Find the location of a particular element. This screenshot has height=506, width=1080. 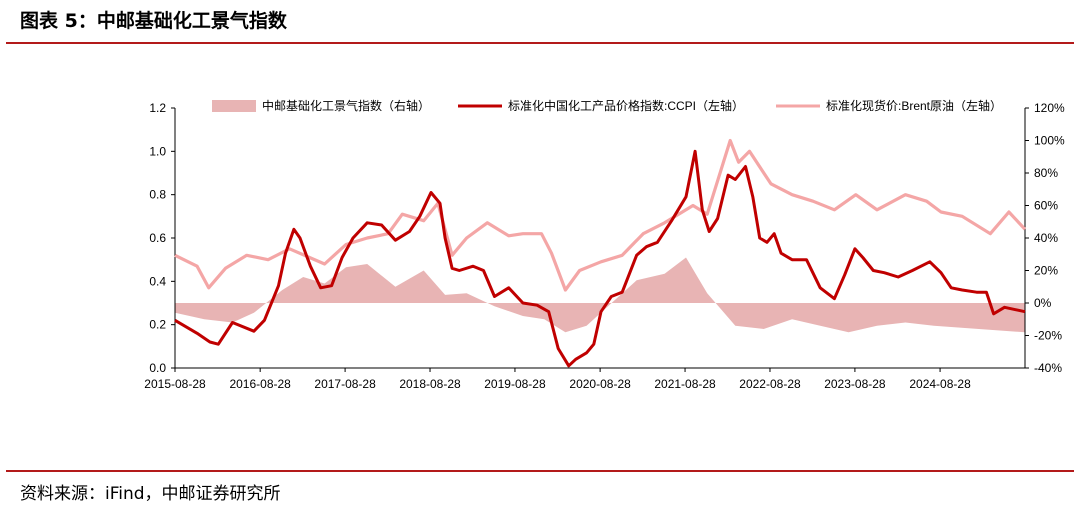

y-right-tick-label: -20% is located at coordinates (1048, 336).